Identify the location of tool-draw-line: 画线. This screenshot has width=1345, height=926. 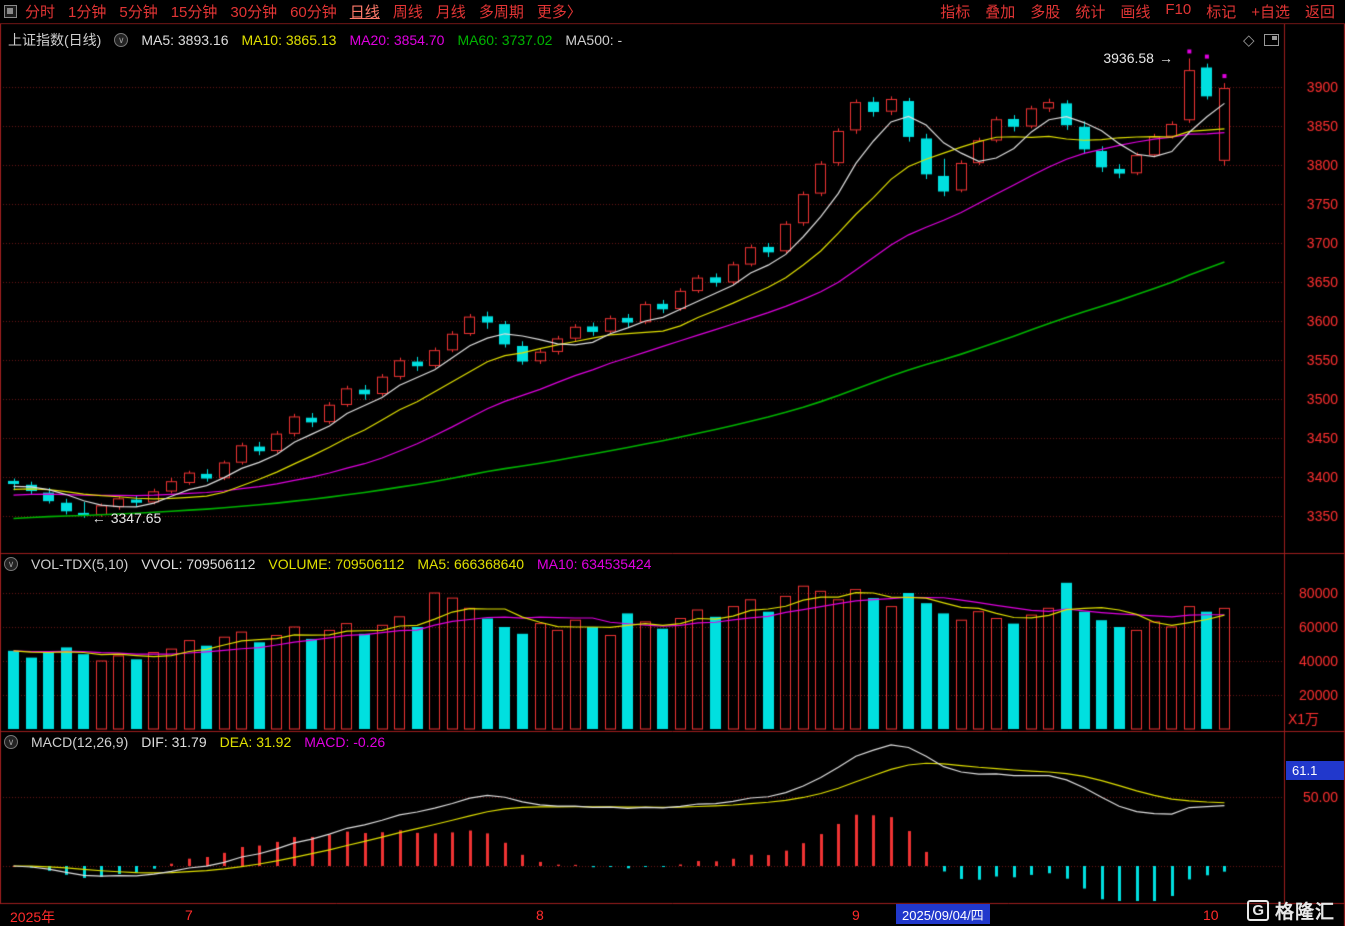
(1135, 12).